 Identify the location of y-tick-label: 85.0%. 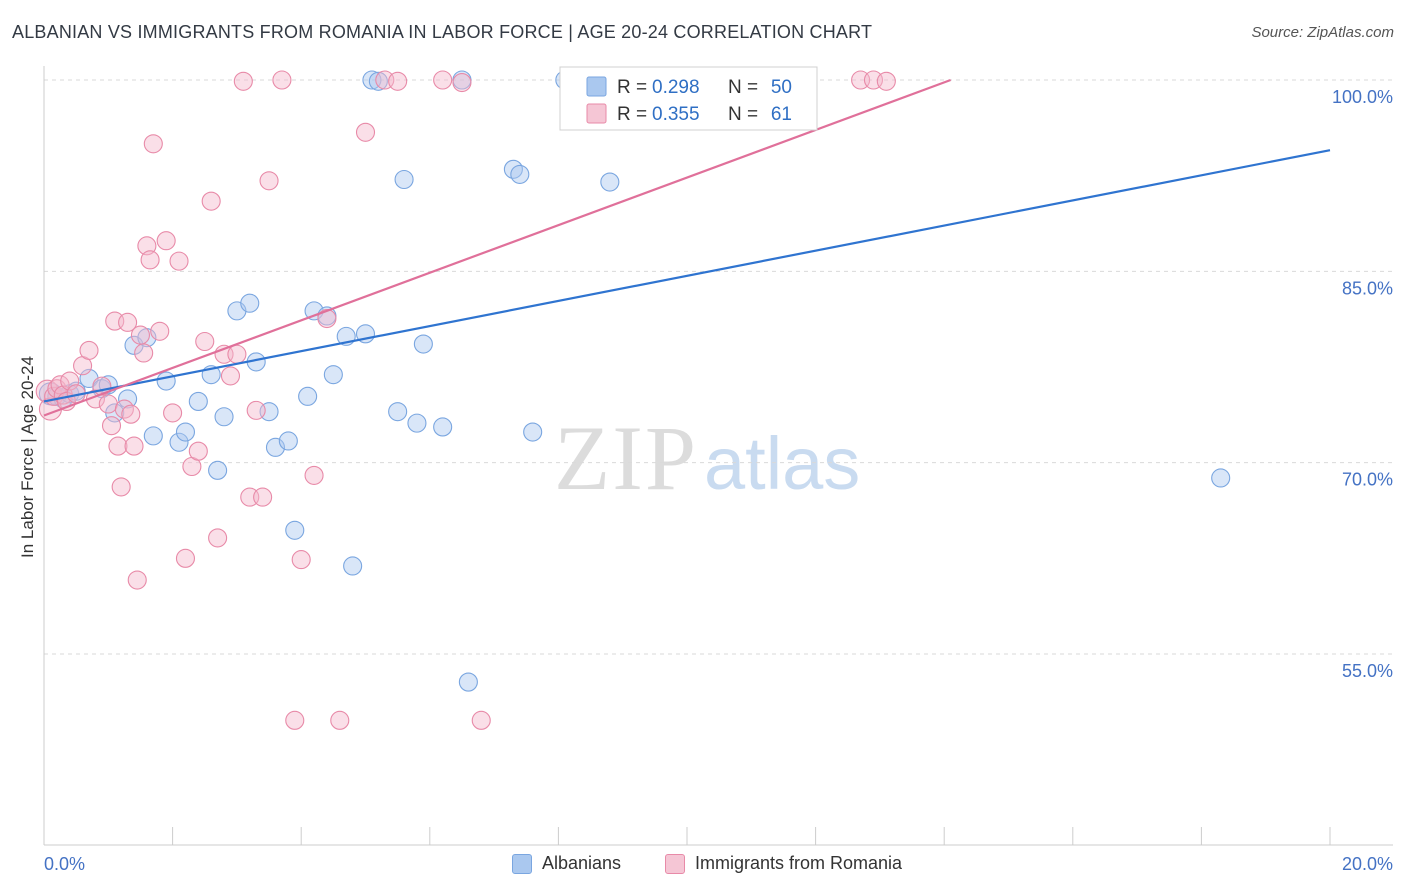
(1367, 288).